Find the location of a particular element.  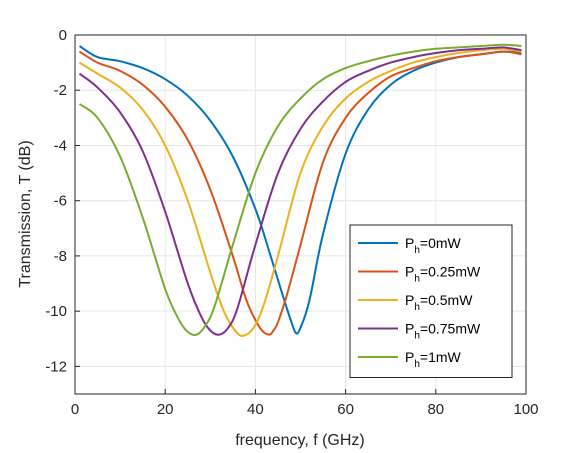

x-tick-label: 60 is located at coordinates (345, 409).